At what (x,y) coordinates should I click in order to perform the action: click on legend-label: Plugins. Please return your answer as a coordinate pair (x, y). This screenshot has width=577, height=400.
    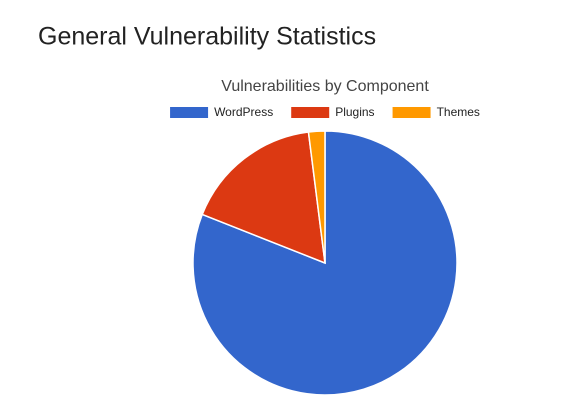
    Looking at the image, I should click on (354, 112).